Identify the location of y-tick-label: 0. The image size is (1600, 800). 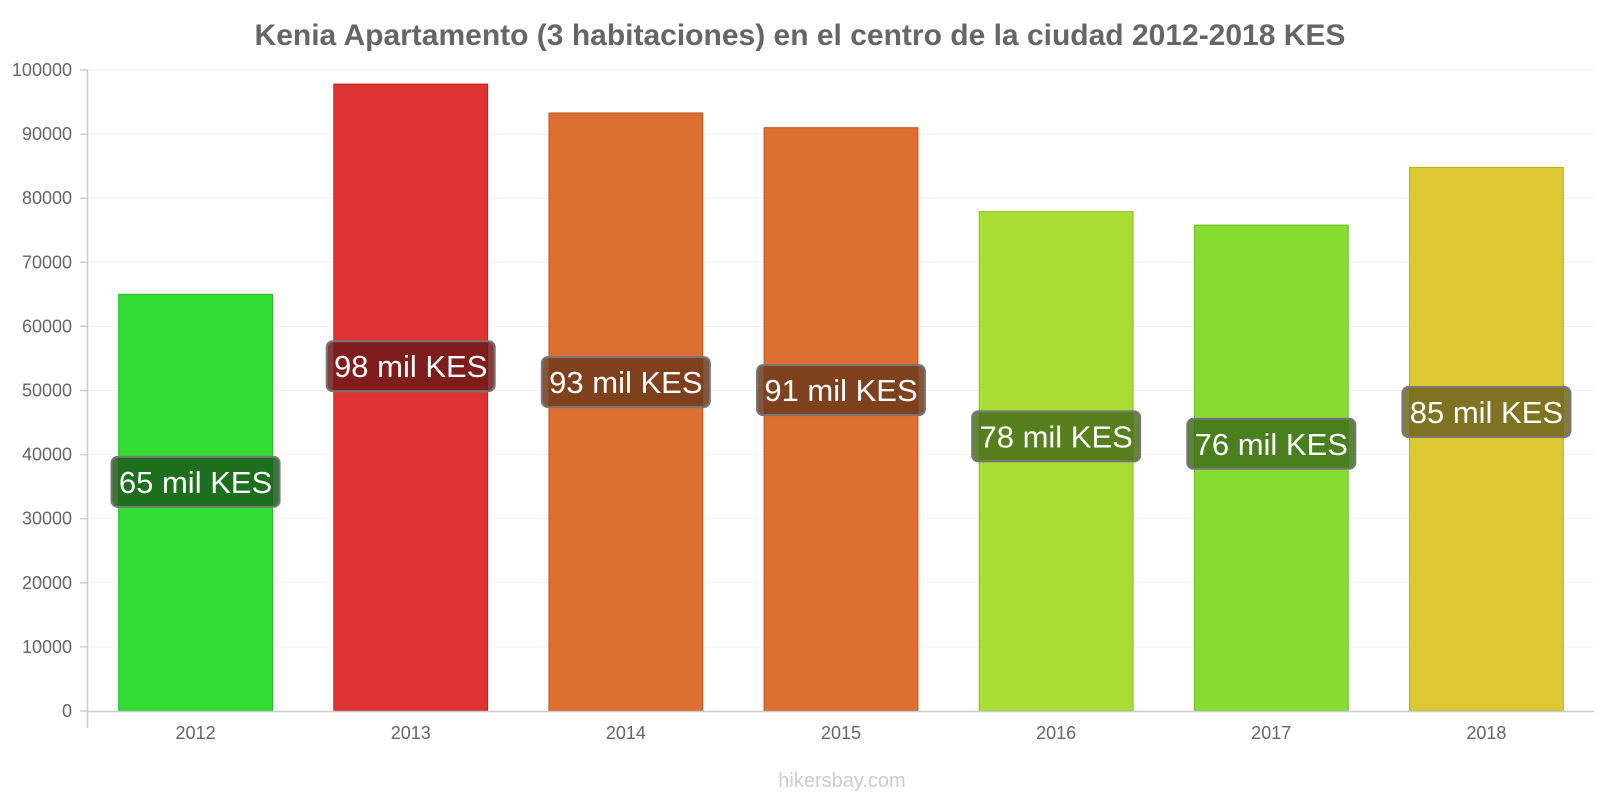
(67, 711).